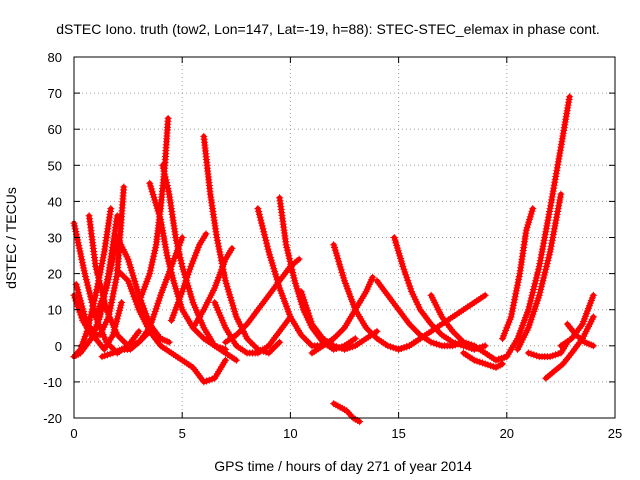 This screenshot has width=640, height=480. What do you see at coordinates (615, 433) in the screenshot?
I see `x-tick-label: 25` at bounding box center [615, 433].